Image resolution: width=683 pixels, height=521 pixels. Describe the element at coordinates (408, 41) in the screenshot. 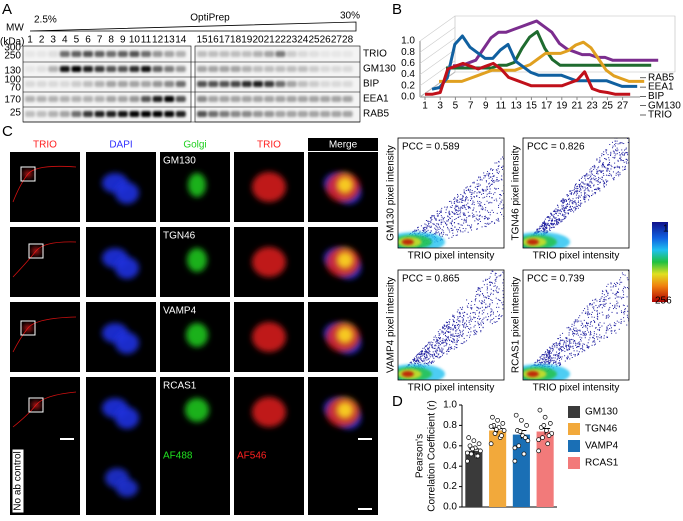

I see `y-tick-label: 1.0` at that location.